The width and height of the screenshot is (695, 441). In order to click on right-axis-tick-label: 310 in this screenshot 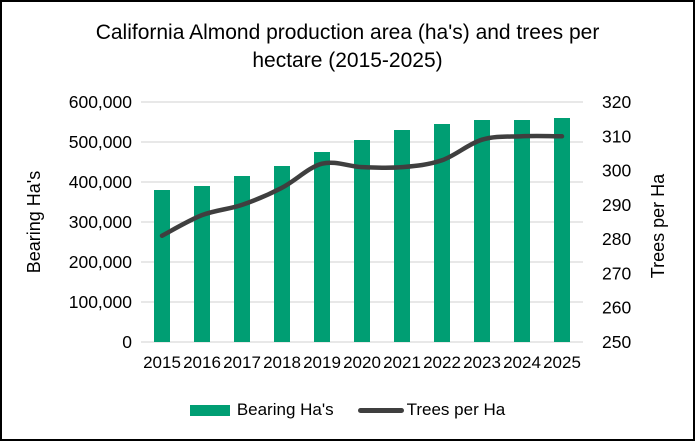, I will do `click(616, 136)`.